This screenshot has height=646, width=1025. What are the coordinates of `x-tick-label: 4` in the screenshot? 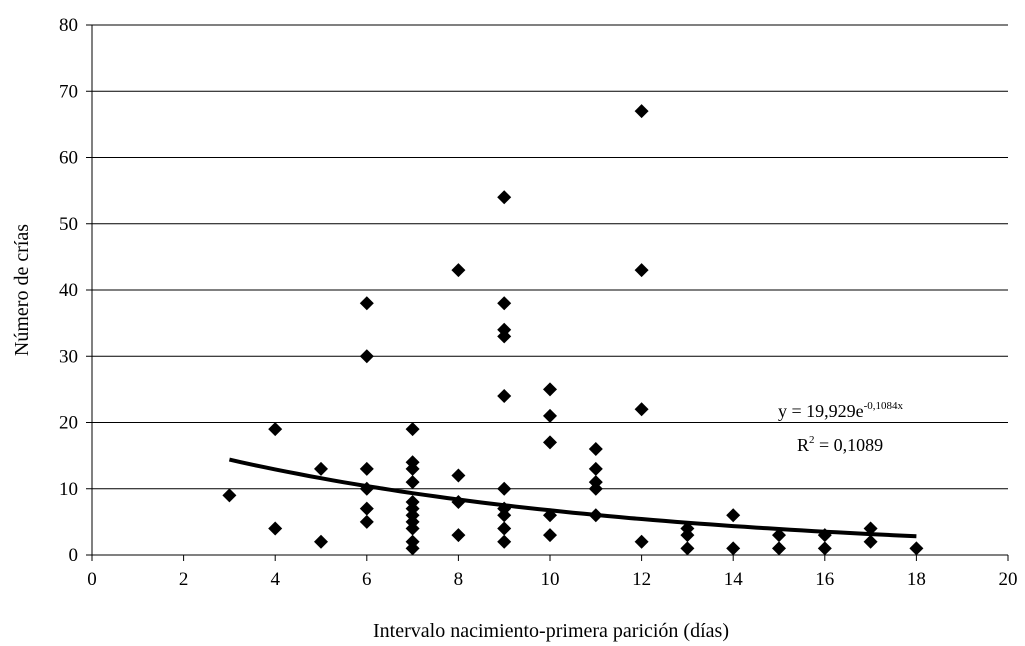 It's located at (275, 579).